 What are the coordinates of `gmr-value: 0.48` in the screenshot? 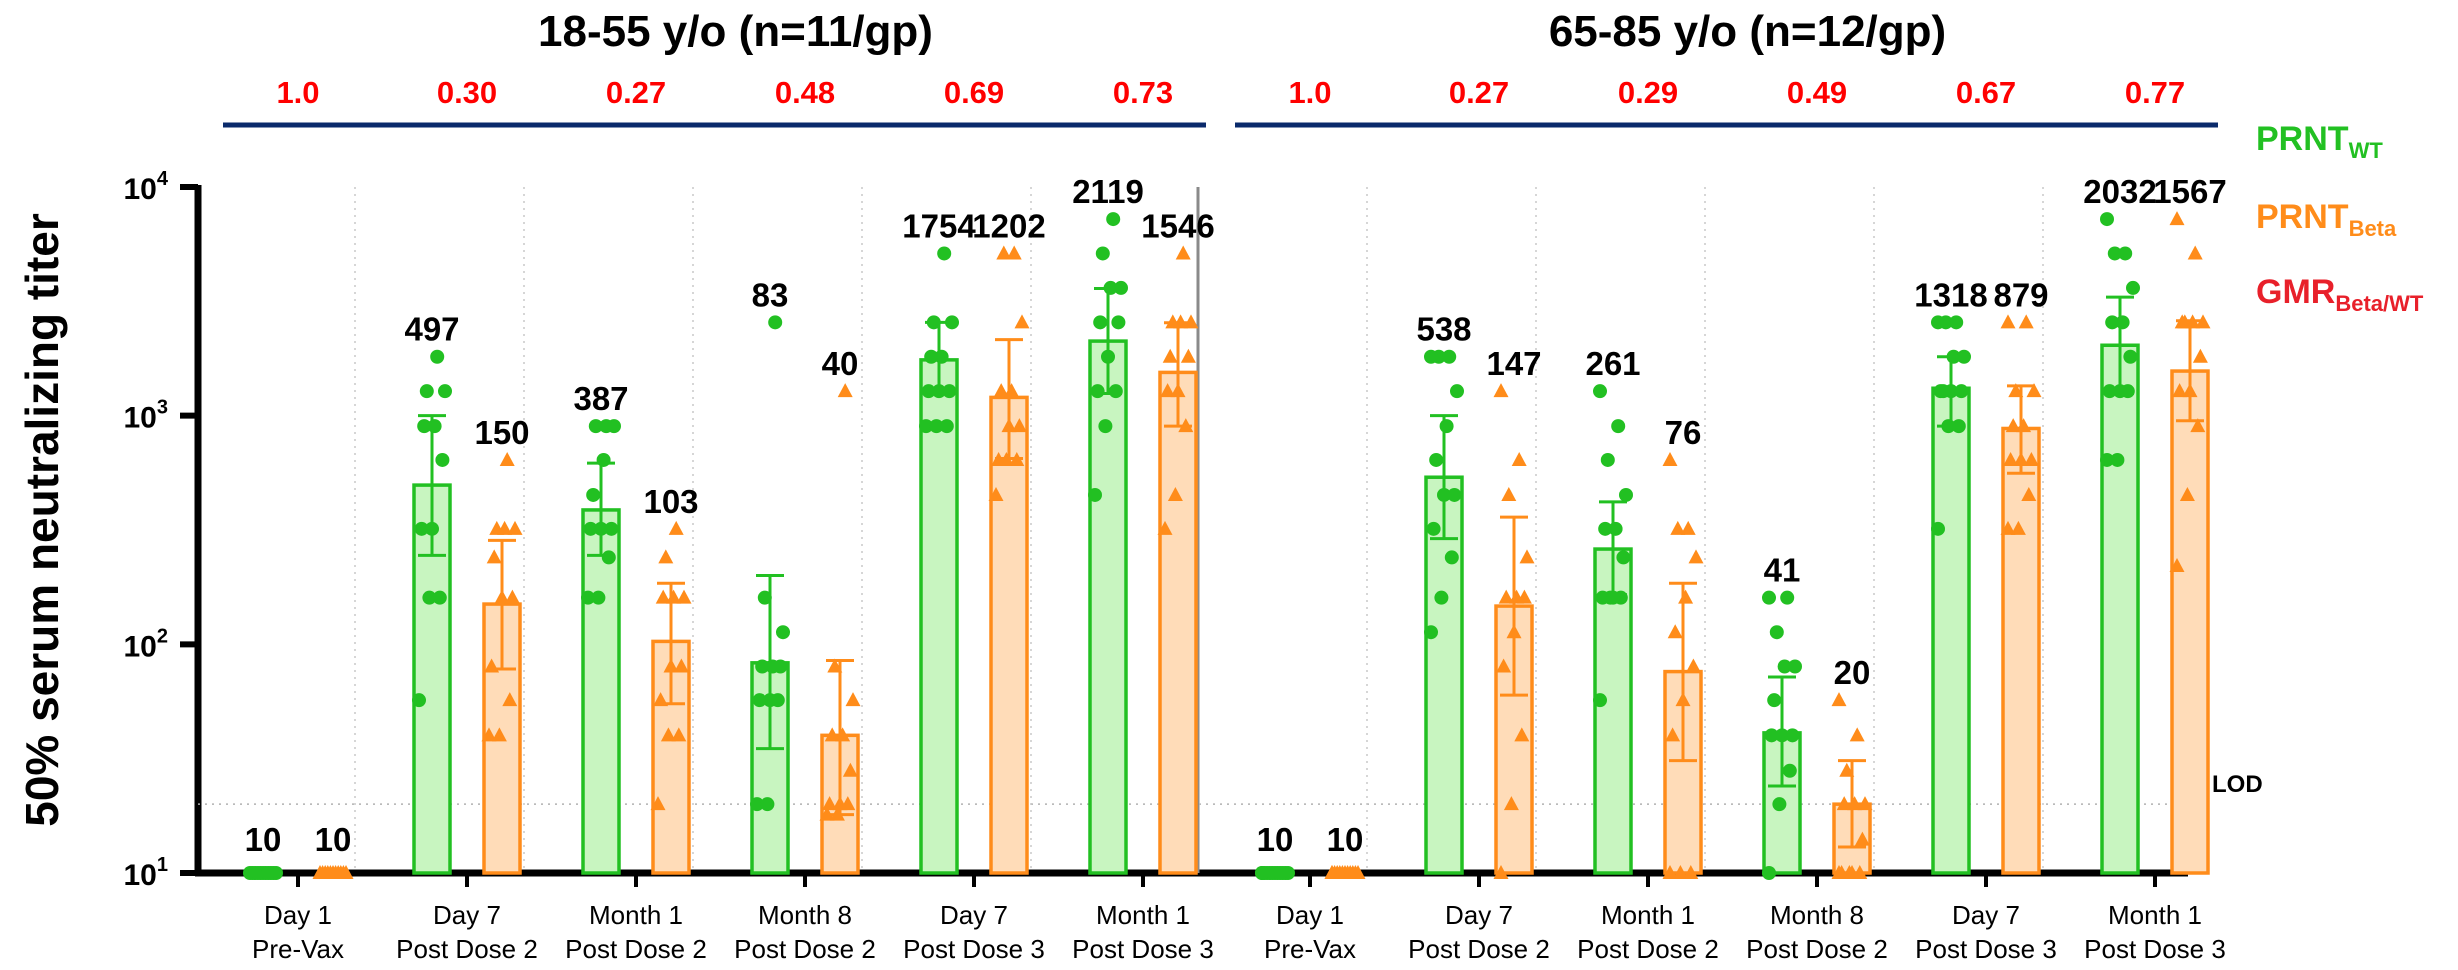 It's located at (805, 92).